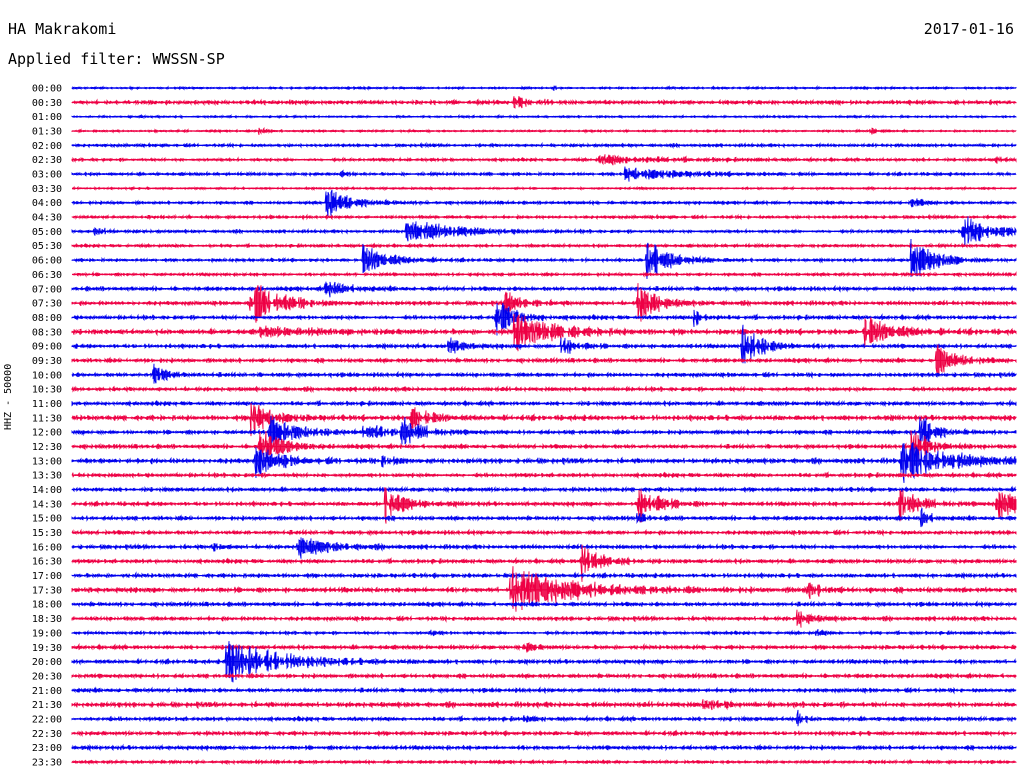 The height and width of the screenshot is (780, 1024). Describe the element at coordinates (47, 490) in the screenshot. I see `row-time-label: 14:00` at that location.